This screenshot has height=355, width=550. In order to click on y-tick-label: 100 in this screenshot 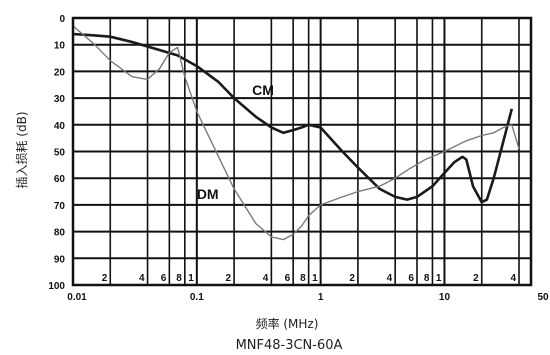, I will do `click(56, 286)`.